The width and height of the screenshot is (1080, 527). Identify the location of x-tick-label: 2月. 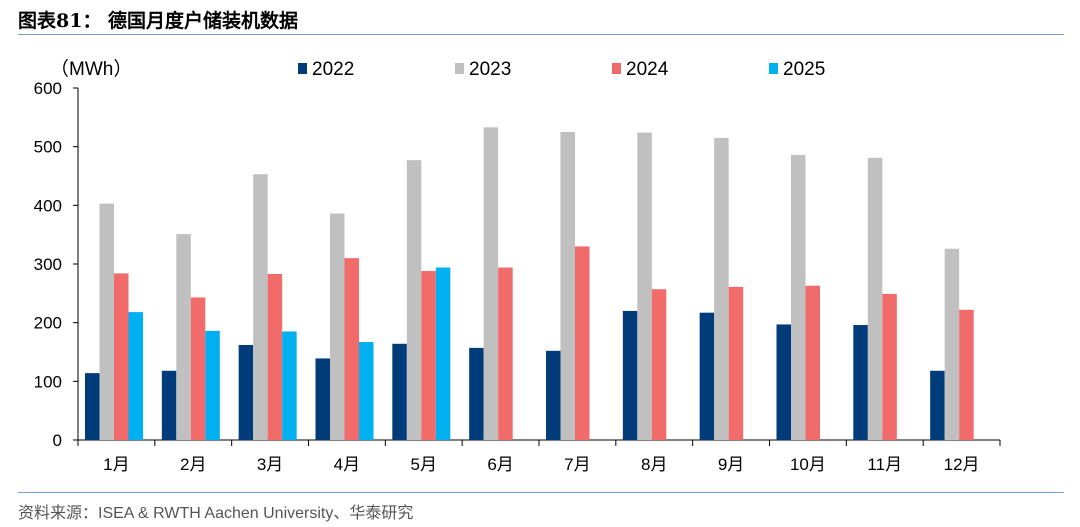
(193, 464).